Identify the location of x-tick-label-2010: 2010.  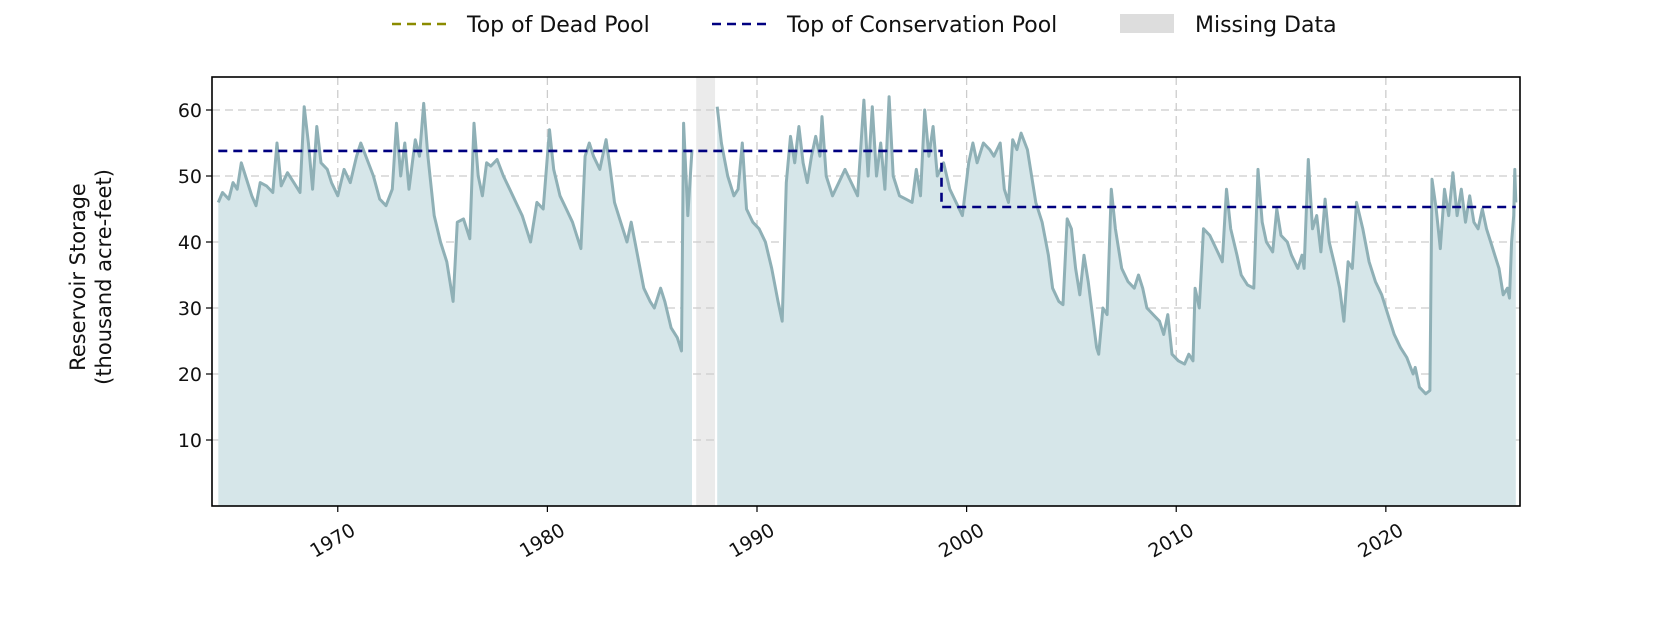
(1171, 540).